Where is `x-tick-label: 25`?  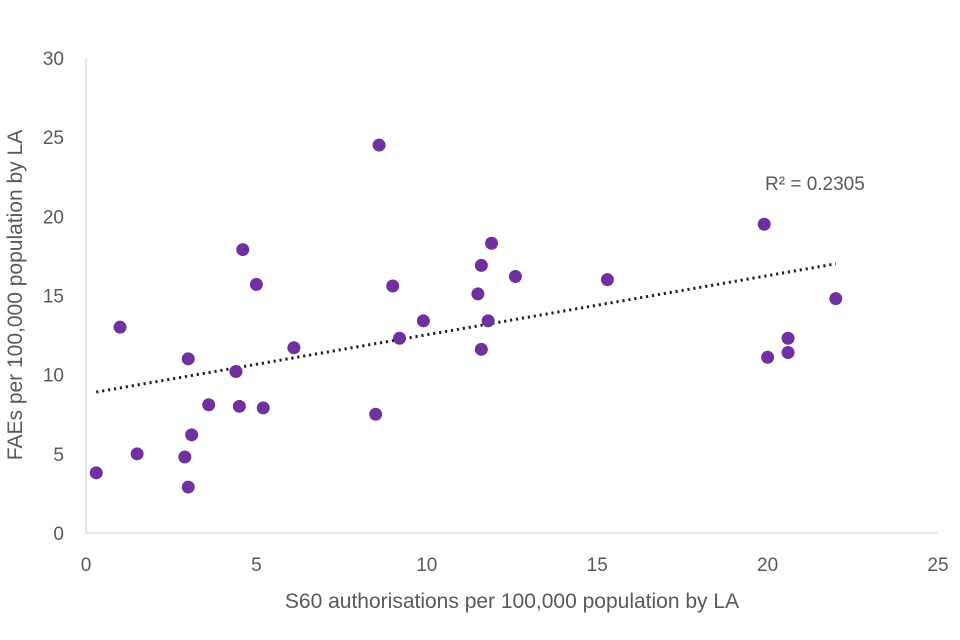 x-tick-label: 25 is located at coordinates (937, 565).